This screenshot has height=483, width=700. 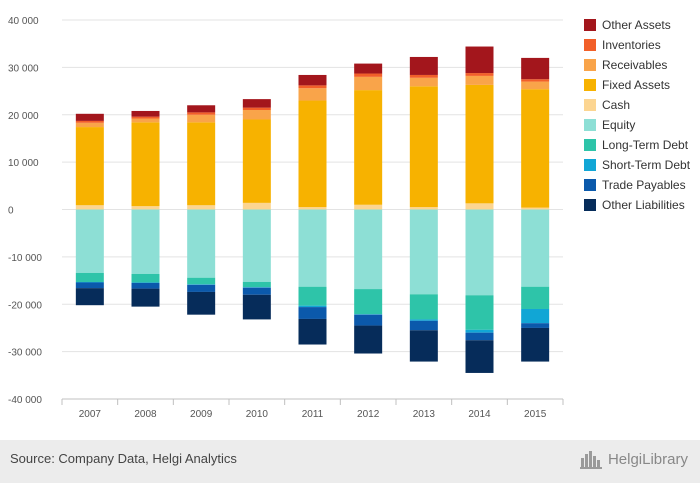 What do you see at coordinates (637, 145) in the screenshot?
I see `legend-item: Long-Term Debt` at bounding box center [637, 145].